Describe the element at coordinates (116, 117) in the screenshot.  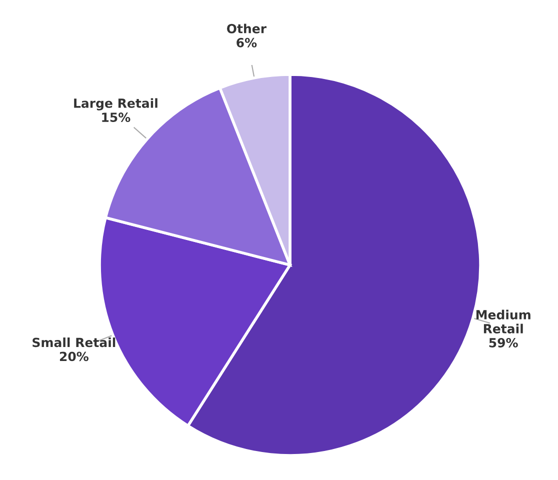
I see `data-label: 15%` at that location.